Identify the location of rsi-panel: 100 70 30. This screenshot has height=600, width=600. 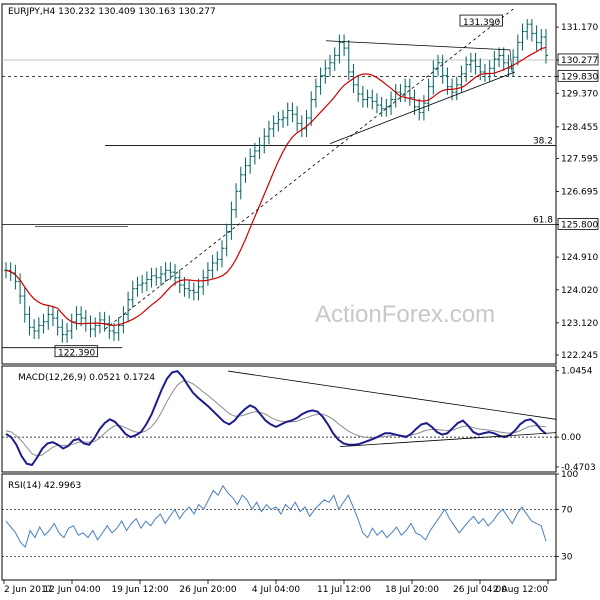
(290, 516).